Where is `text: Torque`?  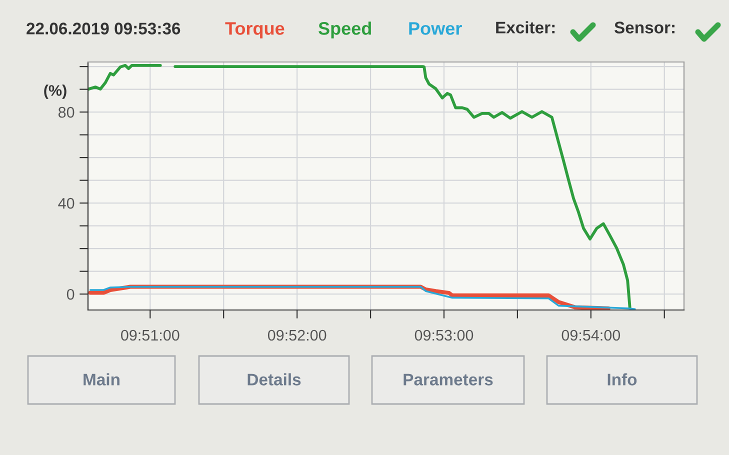
text: Torque is located at coordinates (254, 30).